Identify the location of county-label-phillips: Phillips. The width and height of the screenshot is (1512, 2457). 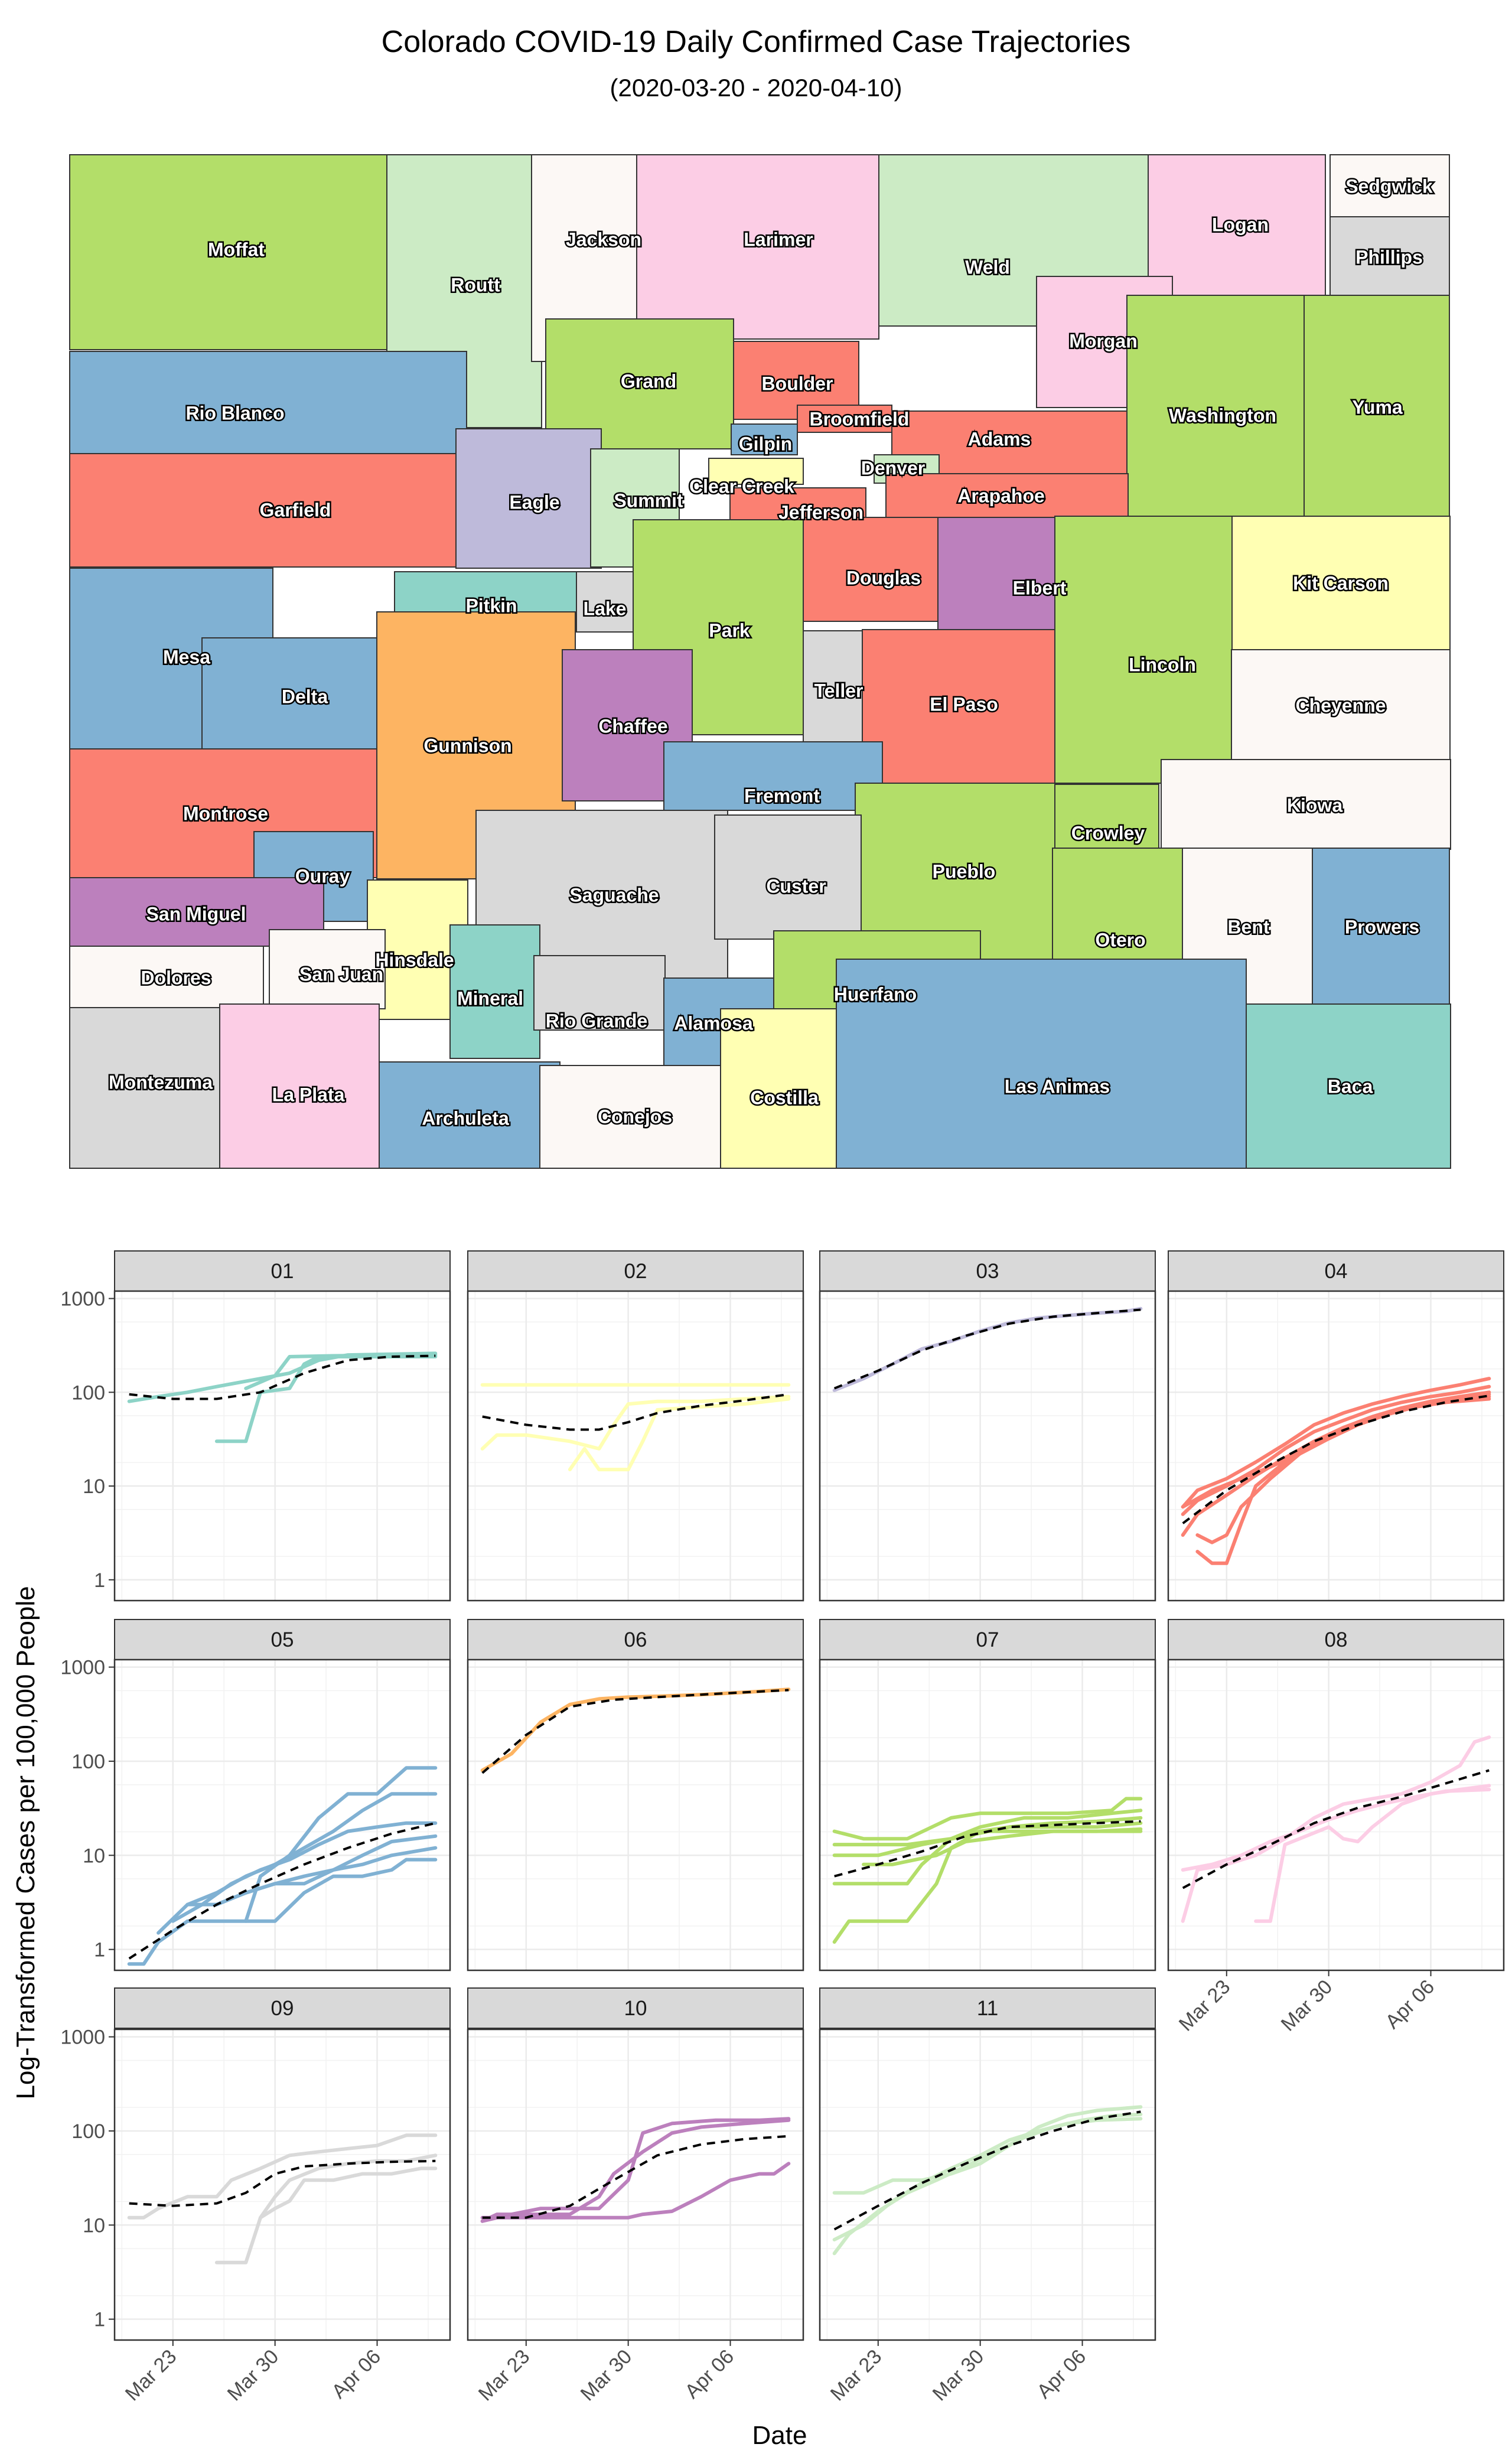
(1389, 257).